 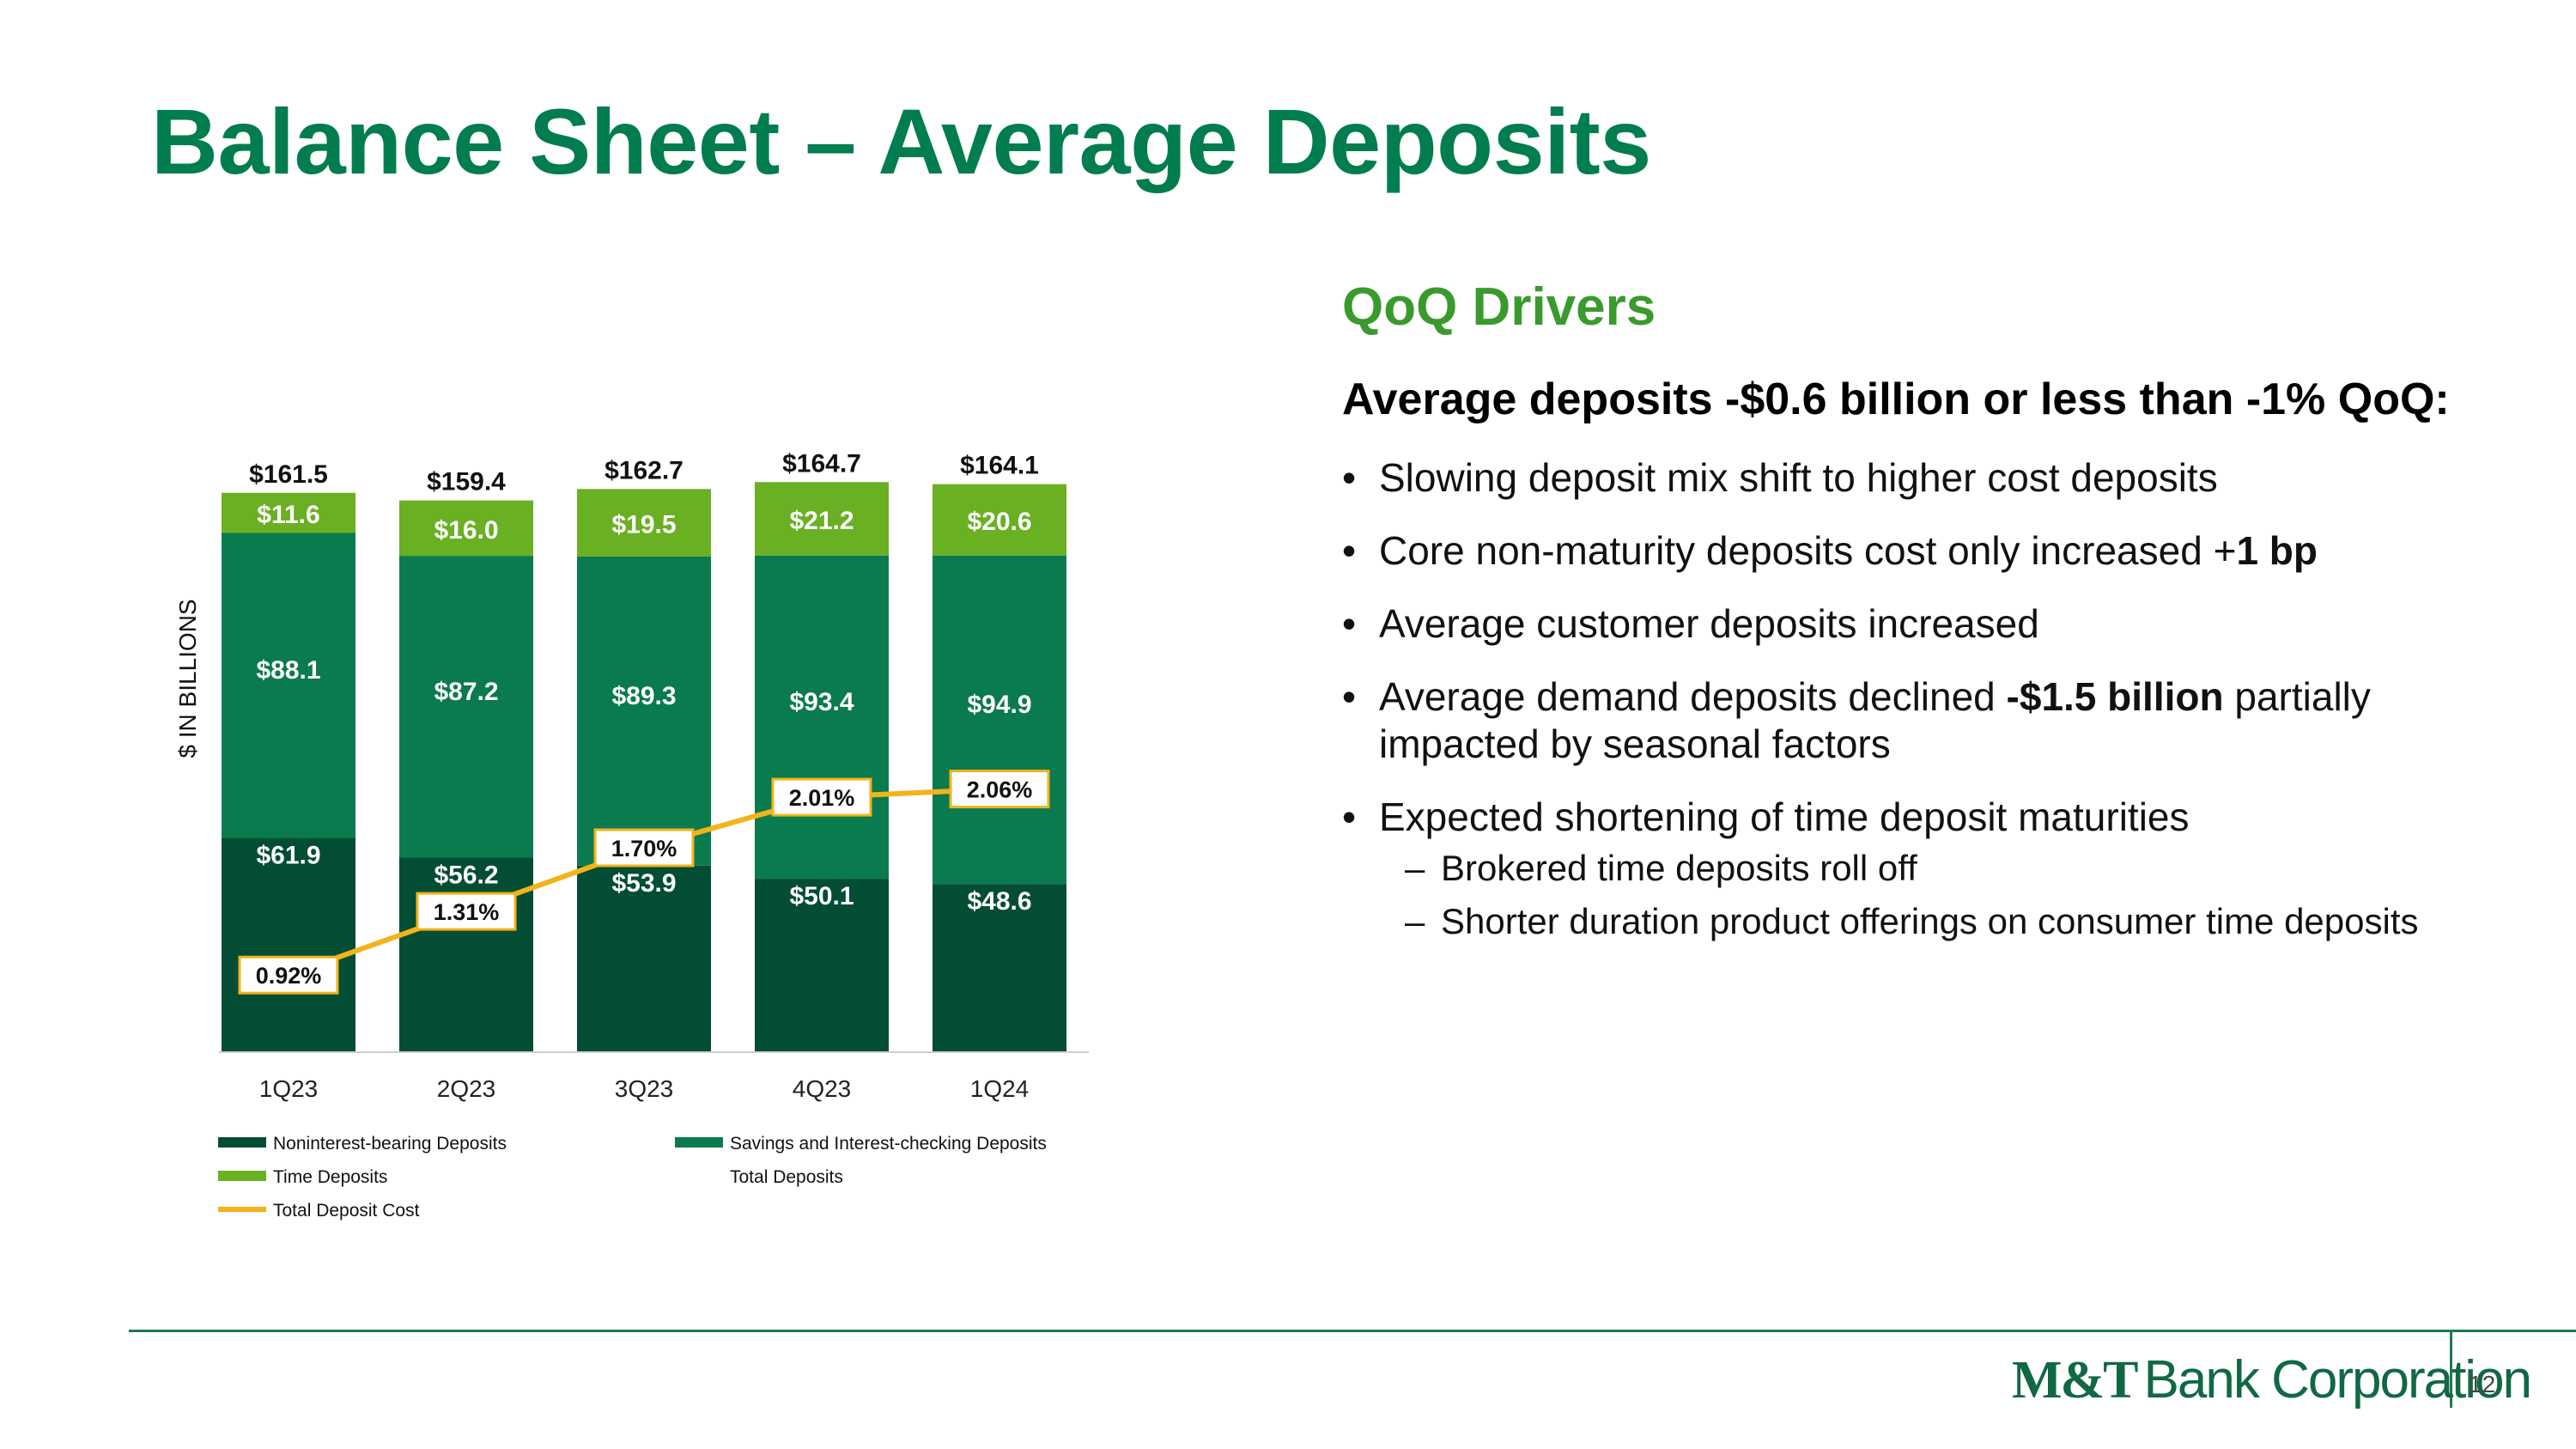 I want to click on cost-data-label: 2.06%, so click(x=1000, y=790).